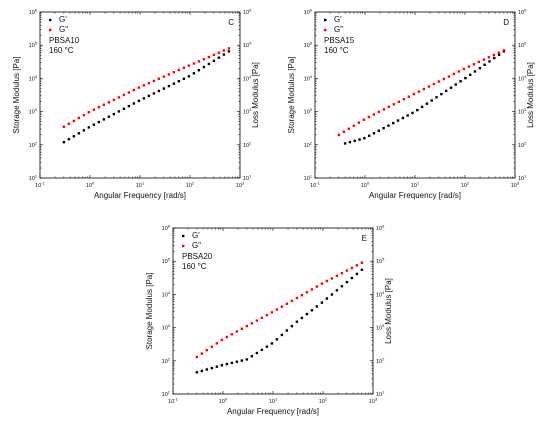  What do you see at coordinates (338, 29) in the screenshot?
I see `legend-label: G"` at bounding box center [338, 29].